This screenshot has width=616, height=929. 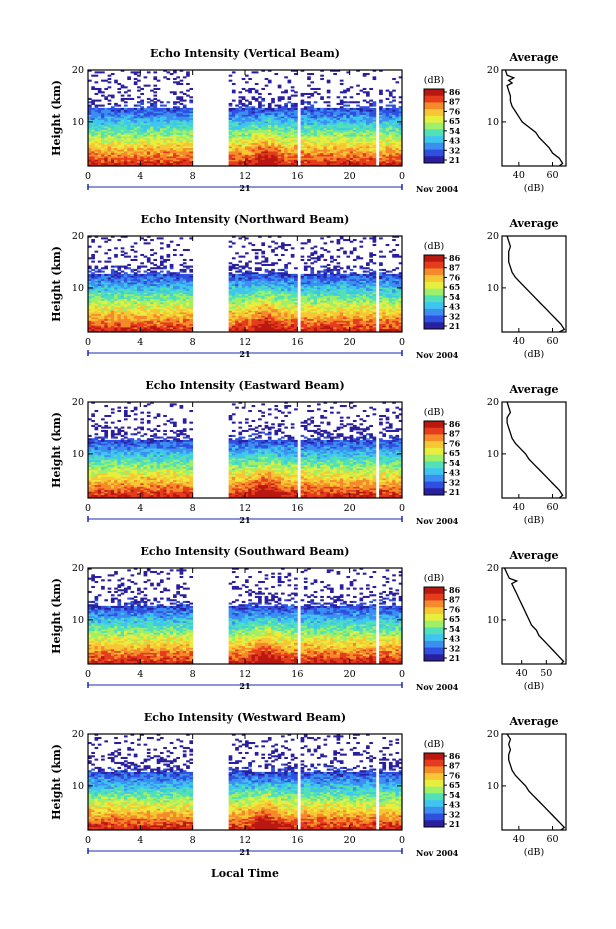 I want to click on colorbar-tick-label: 32, so click(x=454, y=150).